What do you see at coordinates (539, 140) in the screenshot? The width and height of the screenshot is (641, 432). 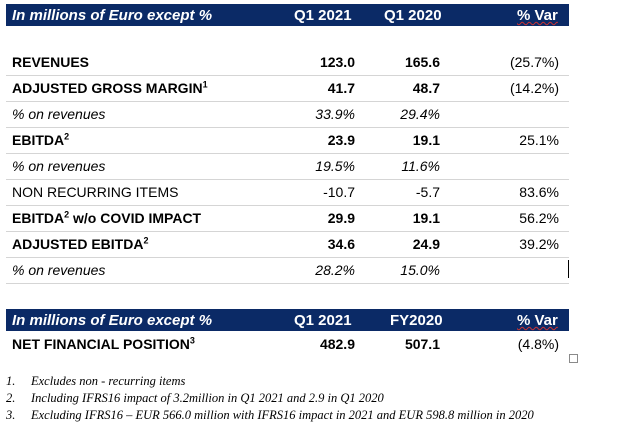 I see `value-var: 25.1%` at bounding box center [539, 140].